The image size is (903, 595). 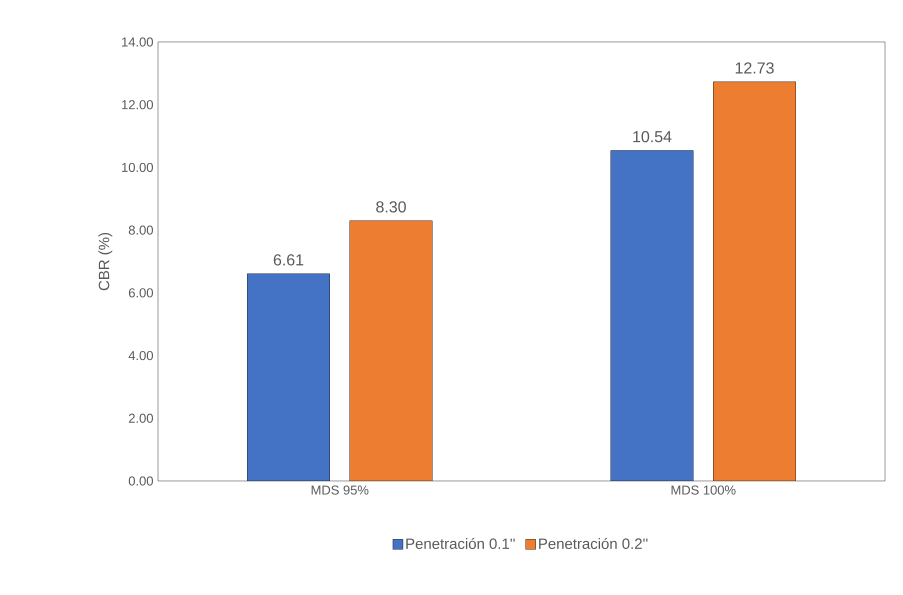 I want to click on legend-label: Penetración 0.2'', so click(x=593, y=543).